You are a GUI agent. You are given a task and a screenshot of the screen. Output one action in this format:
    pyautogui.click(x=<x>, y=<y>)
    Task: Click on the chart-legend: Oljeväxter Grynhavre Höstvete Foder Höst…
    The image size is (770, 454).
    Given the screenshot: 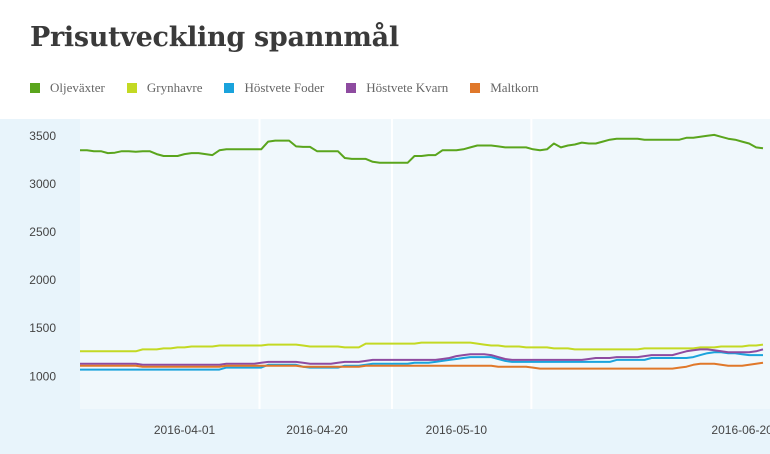 What is the action you would take?
    pyautogui.click(x=295, y=88)
    